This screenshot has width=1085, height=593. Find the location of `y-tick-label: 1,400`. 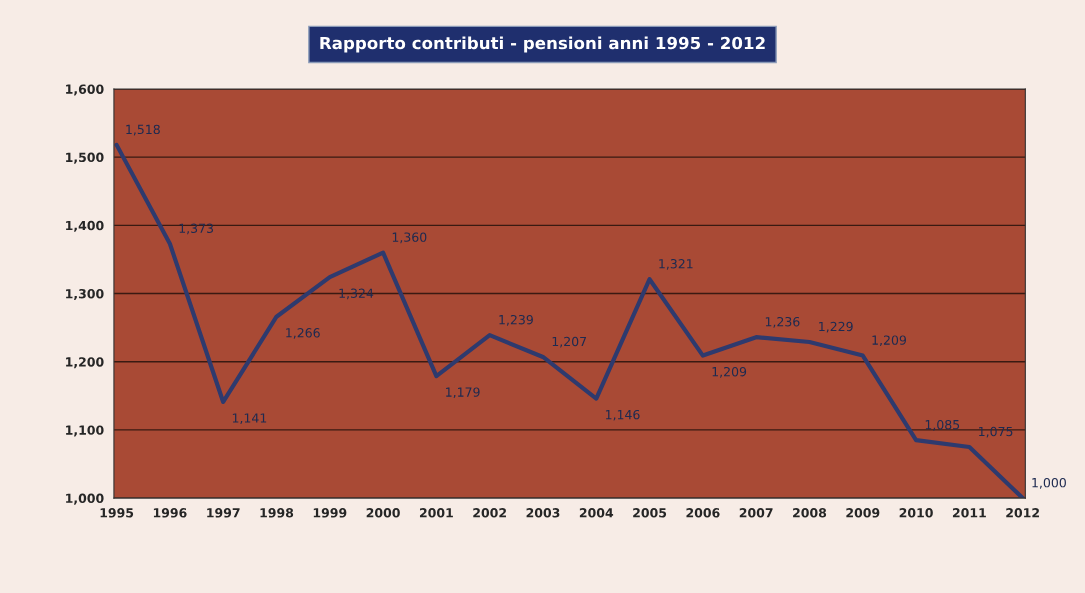

y-tick-label: 1,400 is located at coordinates (85, 226).